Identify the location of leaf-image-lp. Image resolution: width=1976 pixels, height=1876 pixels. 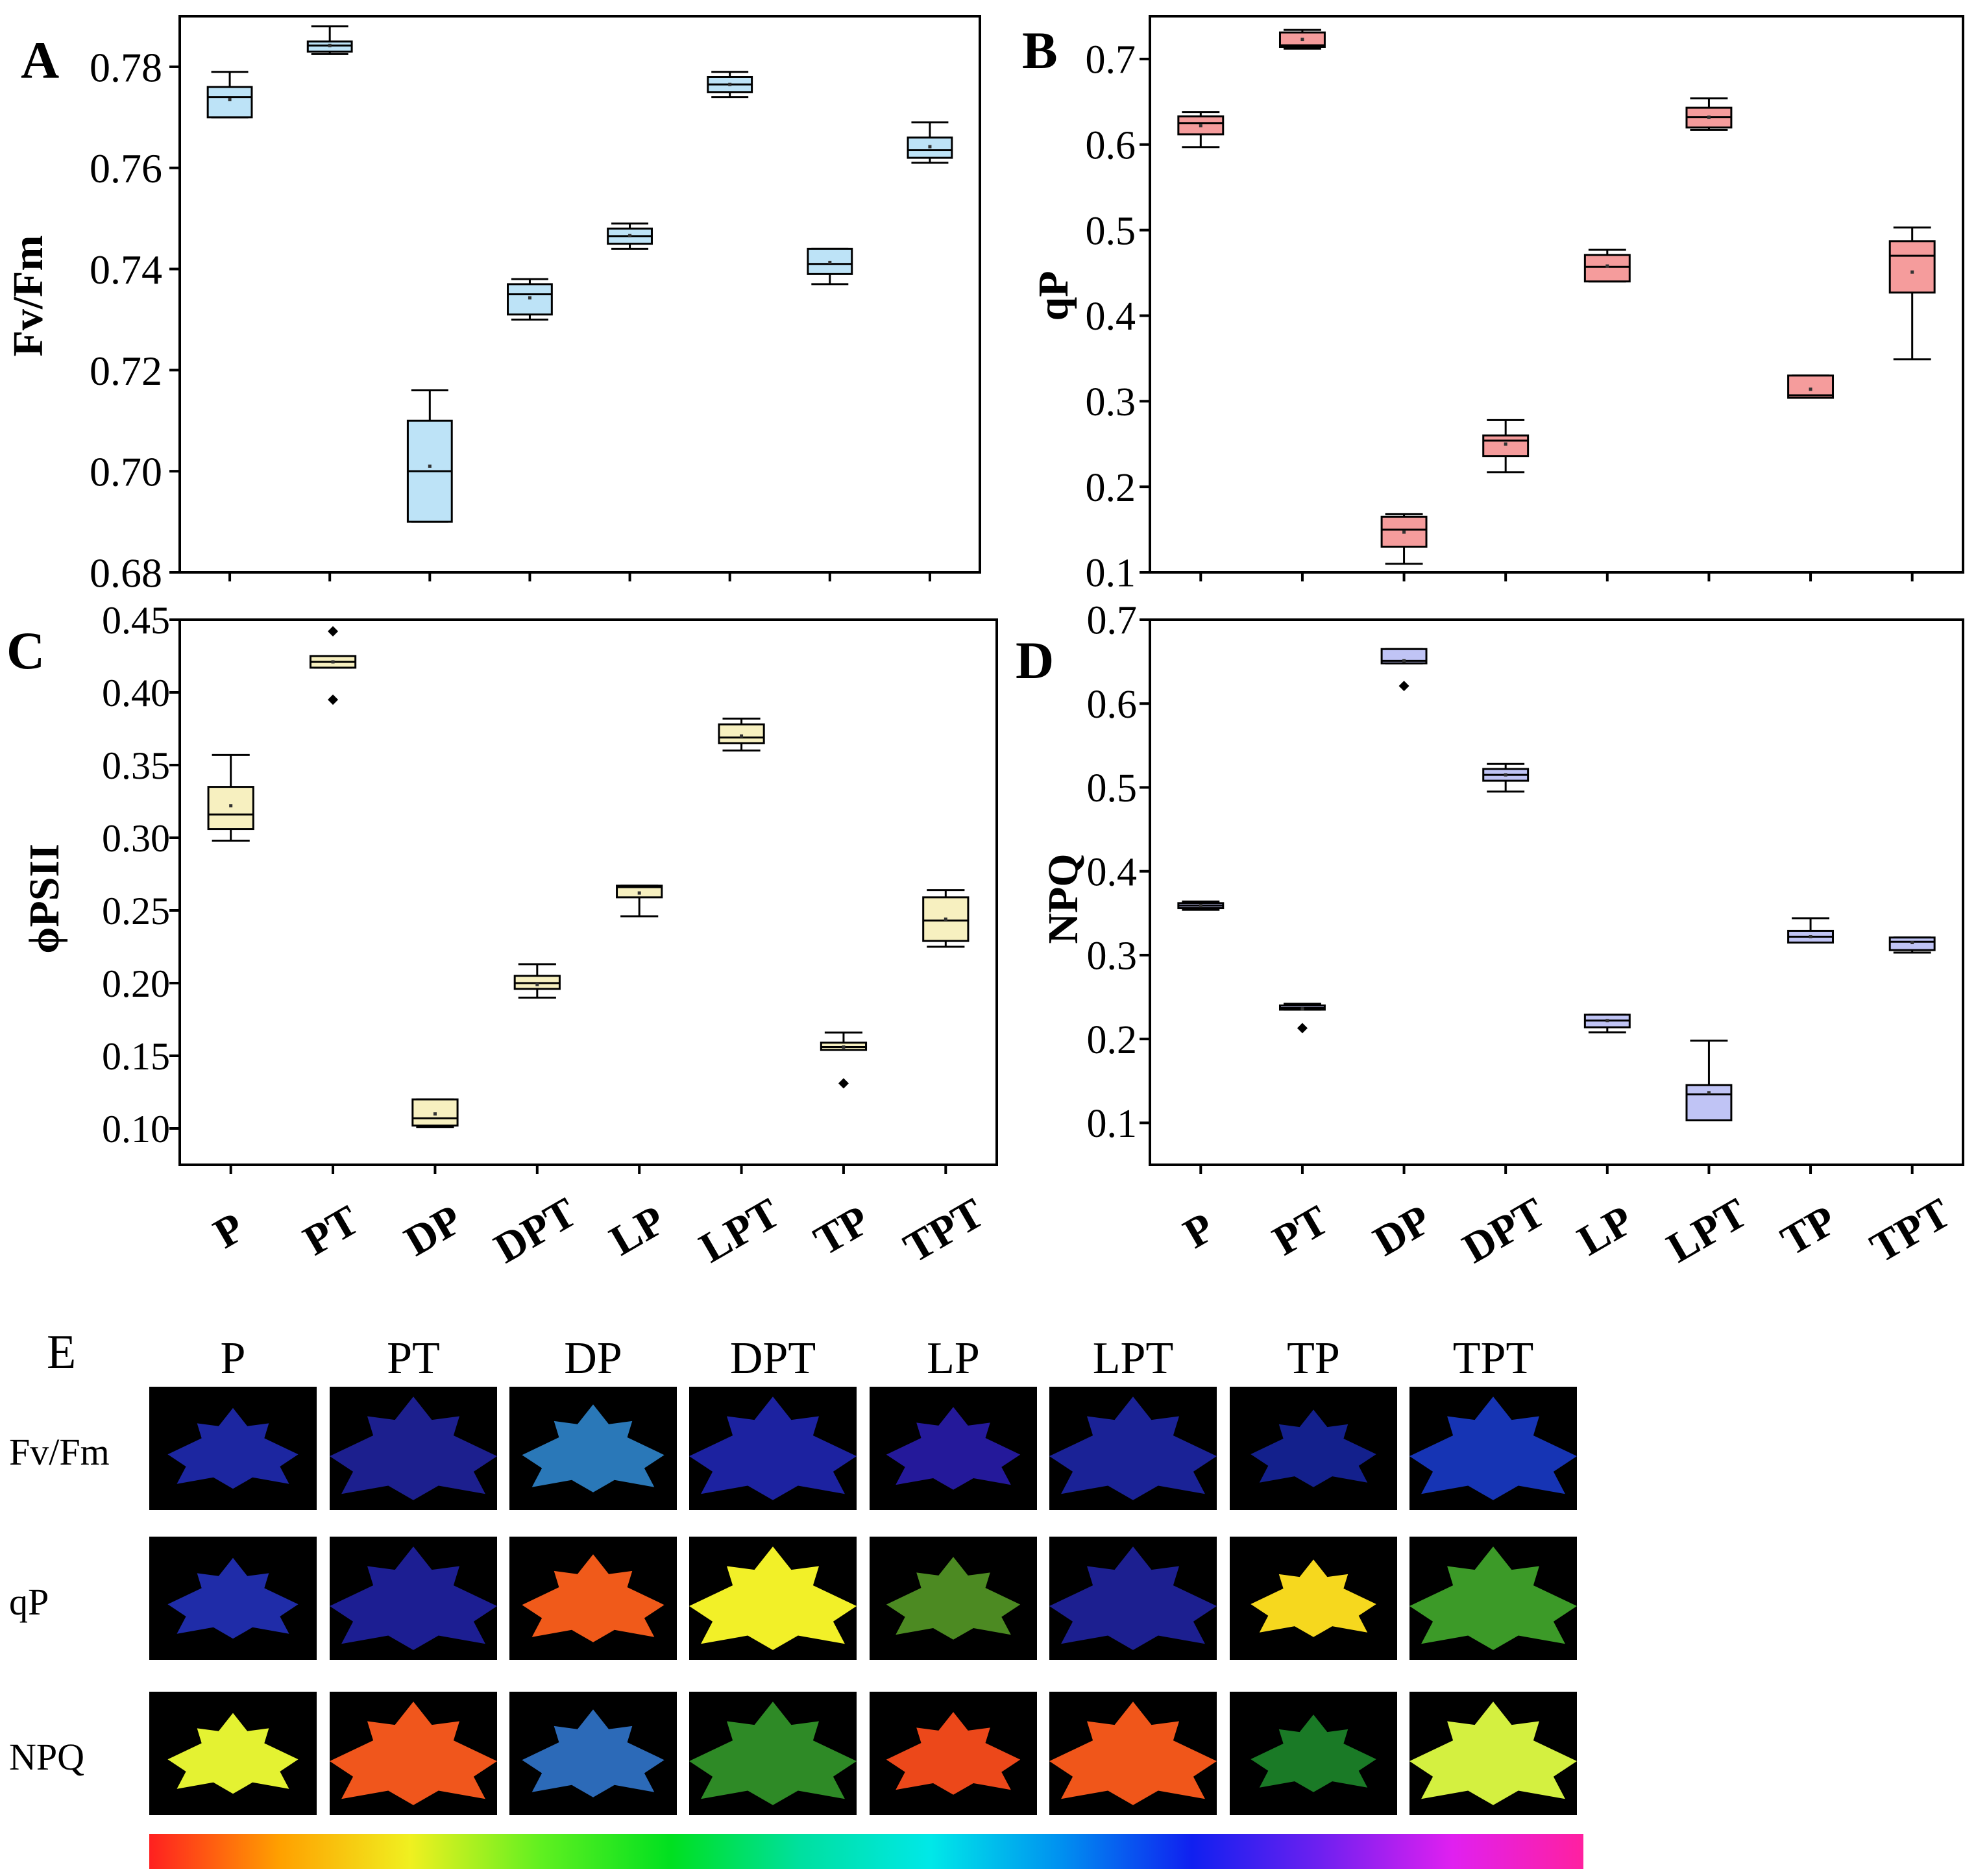
(953, 1598).